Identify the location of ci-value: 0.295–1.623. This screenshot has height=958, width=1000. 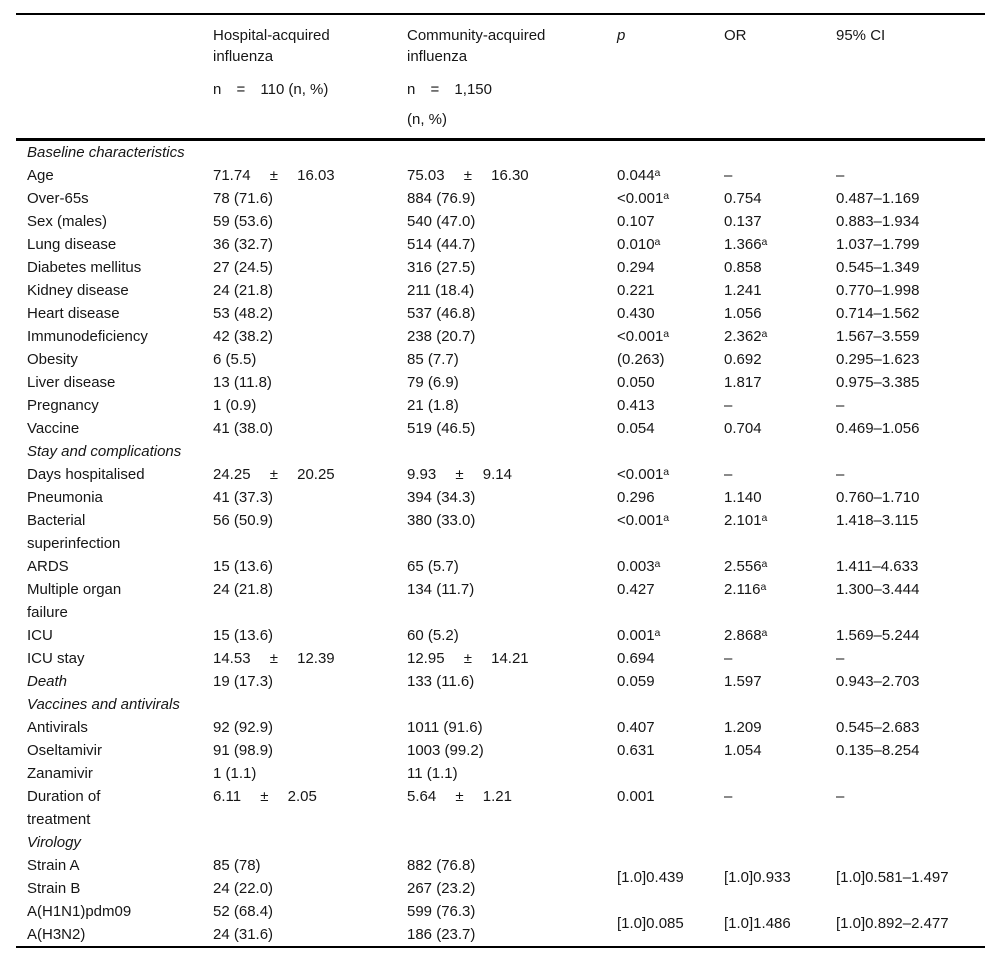
(878, 359).